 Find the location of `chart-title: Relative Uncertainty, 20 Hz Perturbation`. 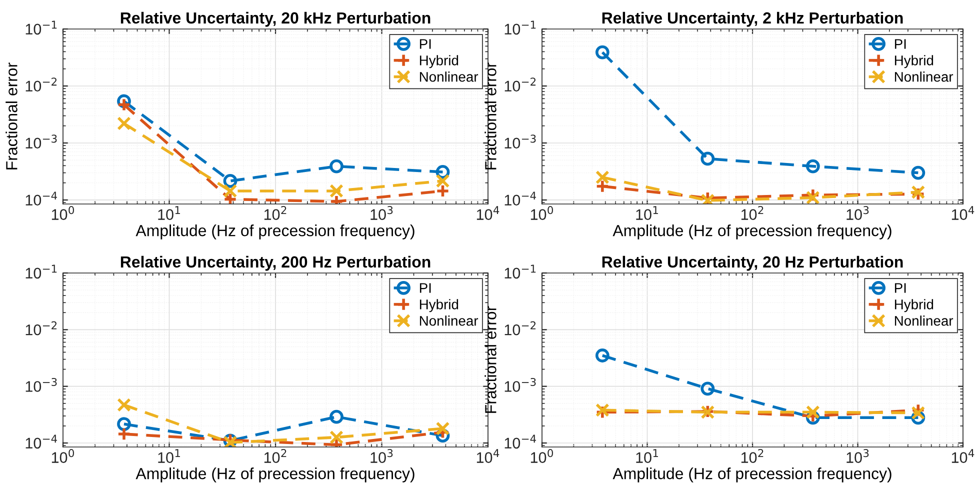

chart-title: Relative Uncertainty, 20 Hz Perturbation is located at coordinates (752, 263).